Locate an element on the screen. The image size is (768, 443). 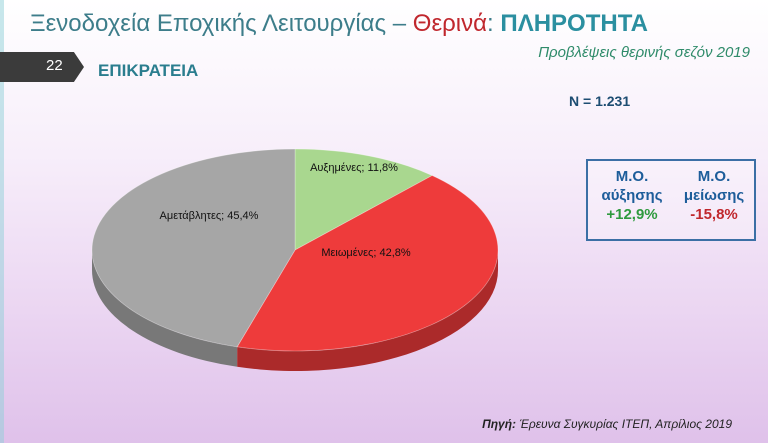
average-decrease-value: -15,8% is located at coordinates (714, 214).